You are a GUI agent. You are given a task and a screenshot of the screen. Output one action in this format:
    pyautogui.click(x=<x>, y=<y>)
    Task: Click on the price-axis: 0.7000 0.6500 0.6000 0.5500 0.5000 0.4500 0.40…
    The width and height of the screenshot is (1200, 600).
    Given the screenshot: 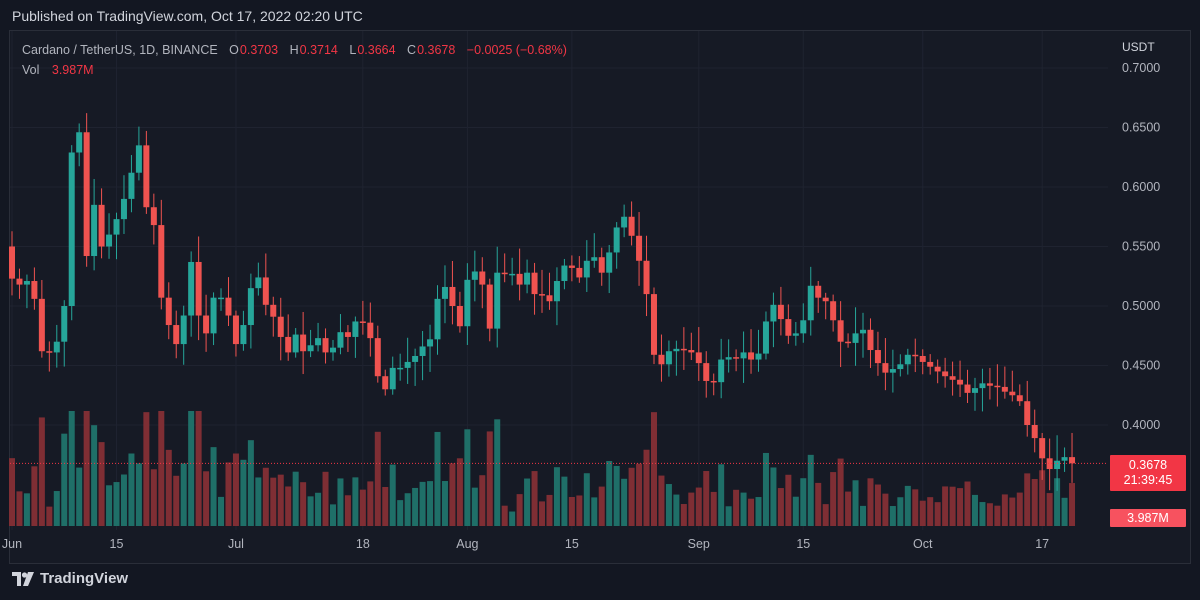 What is the action you would take?
    pyautogui.click(x=1141, y=246)
    